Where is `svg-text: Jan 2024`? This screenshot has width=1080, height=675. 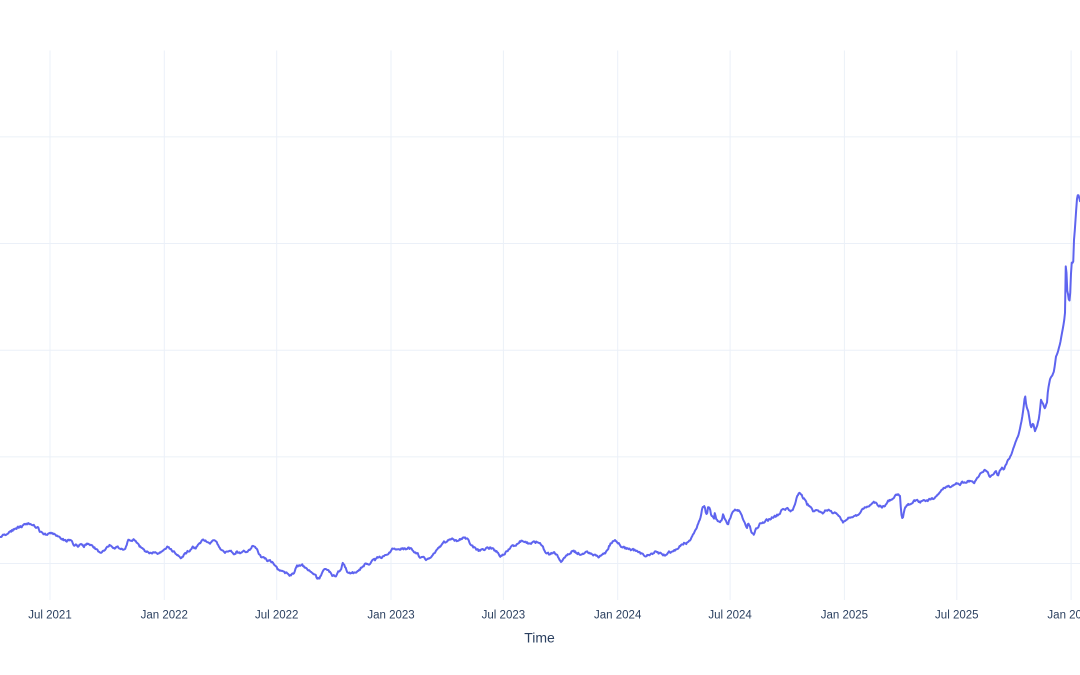
svg-text: Jan 2024 is located at coordinates (618, 616).